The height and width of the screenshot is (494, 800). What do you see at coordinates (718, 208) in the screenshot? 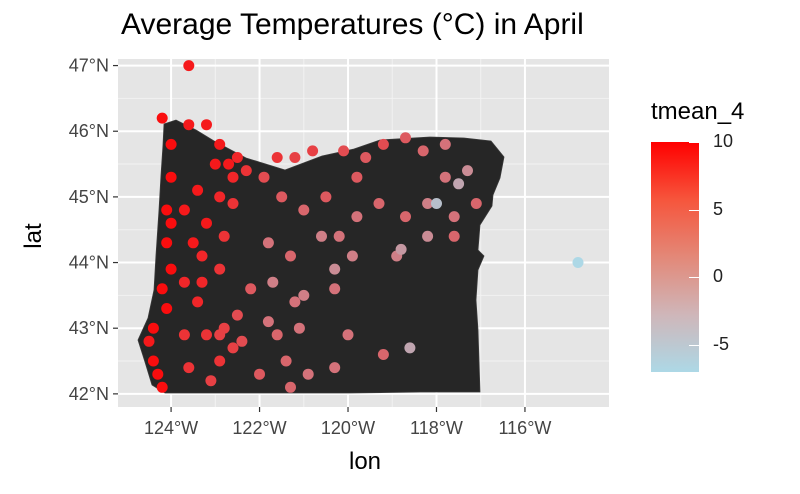
I see `legend-tick-label: 5` at bounding box center [718, 208].